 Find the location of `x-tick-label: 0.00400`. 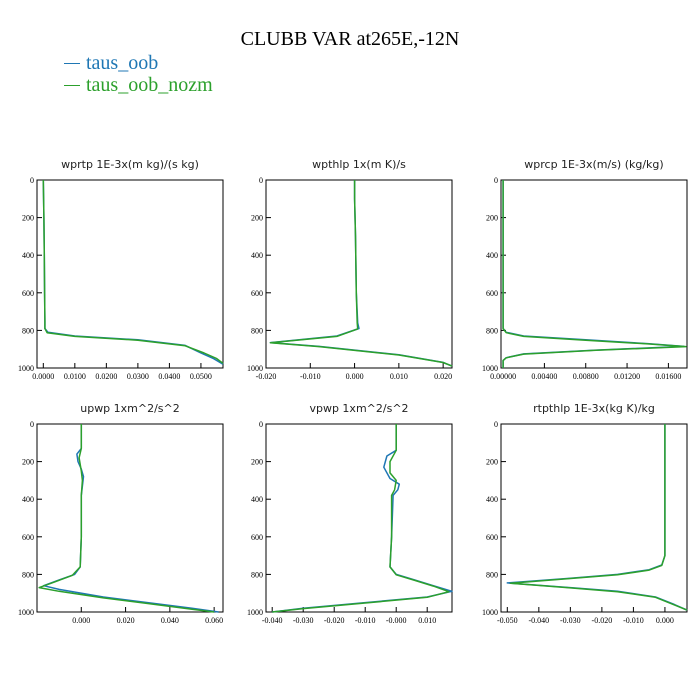

x-tick-label: 0.00400 is located at coordinates (544, 376).